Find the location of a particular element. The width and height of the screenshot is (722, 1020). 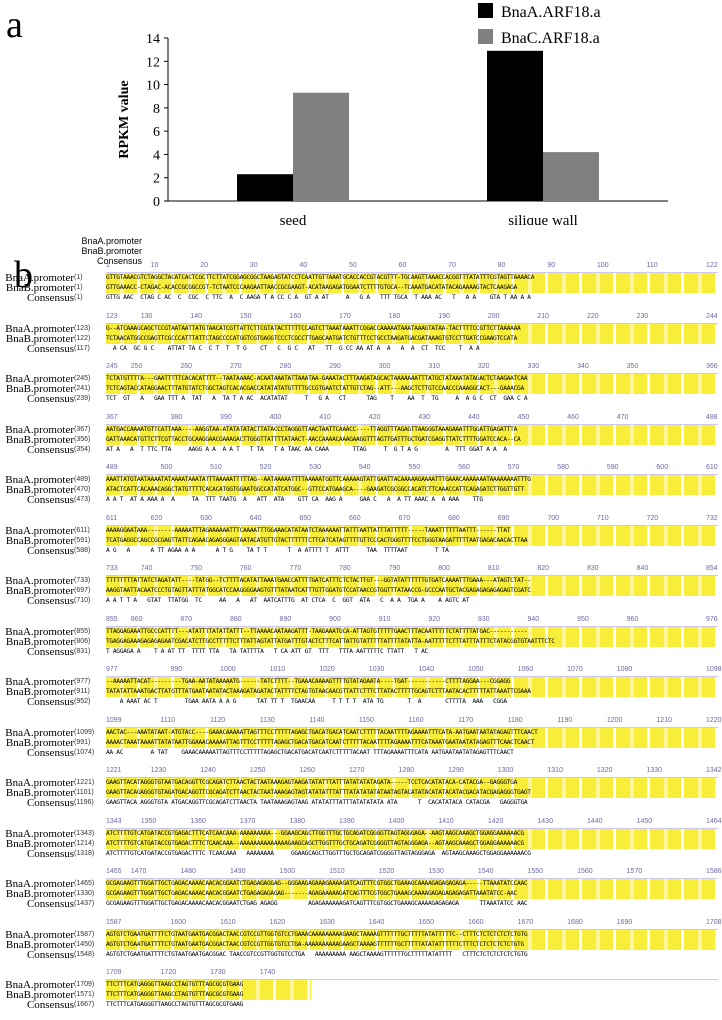

ruler-label: 390 is located at coordinates (226, 417).